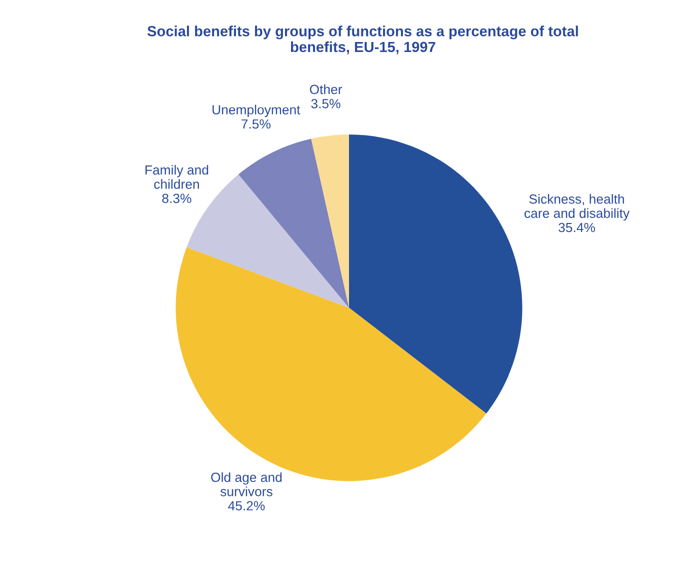 The width and height of the screenshot is (698, 570). Describe the element at coordinates (325, 103) in the screenshot. I see `data-label: 3.5%` at that location.